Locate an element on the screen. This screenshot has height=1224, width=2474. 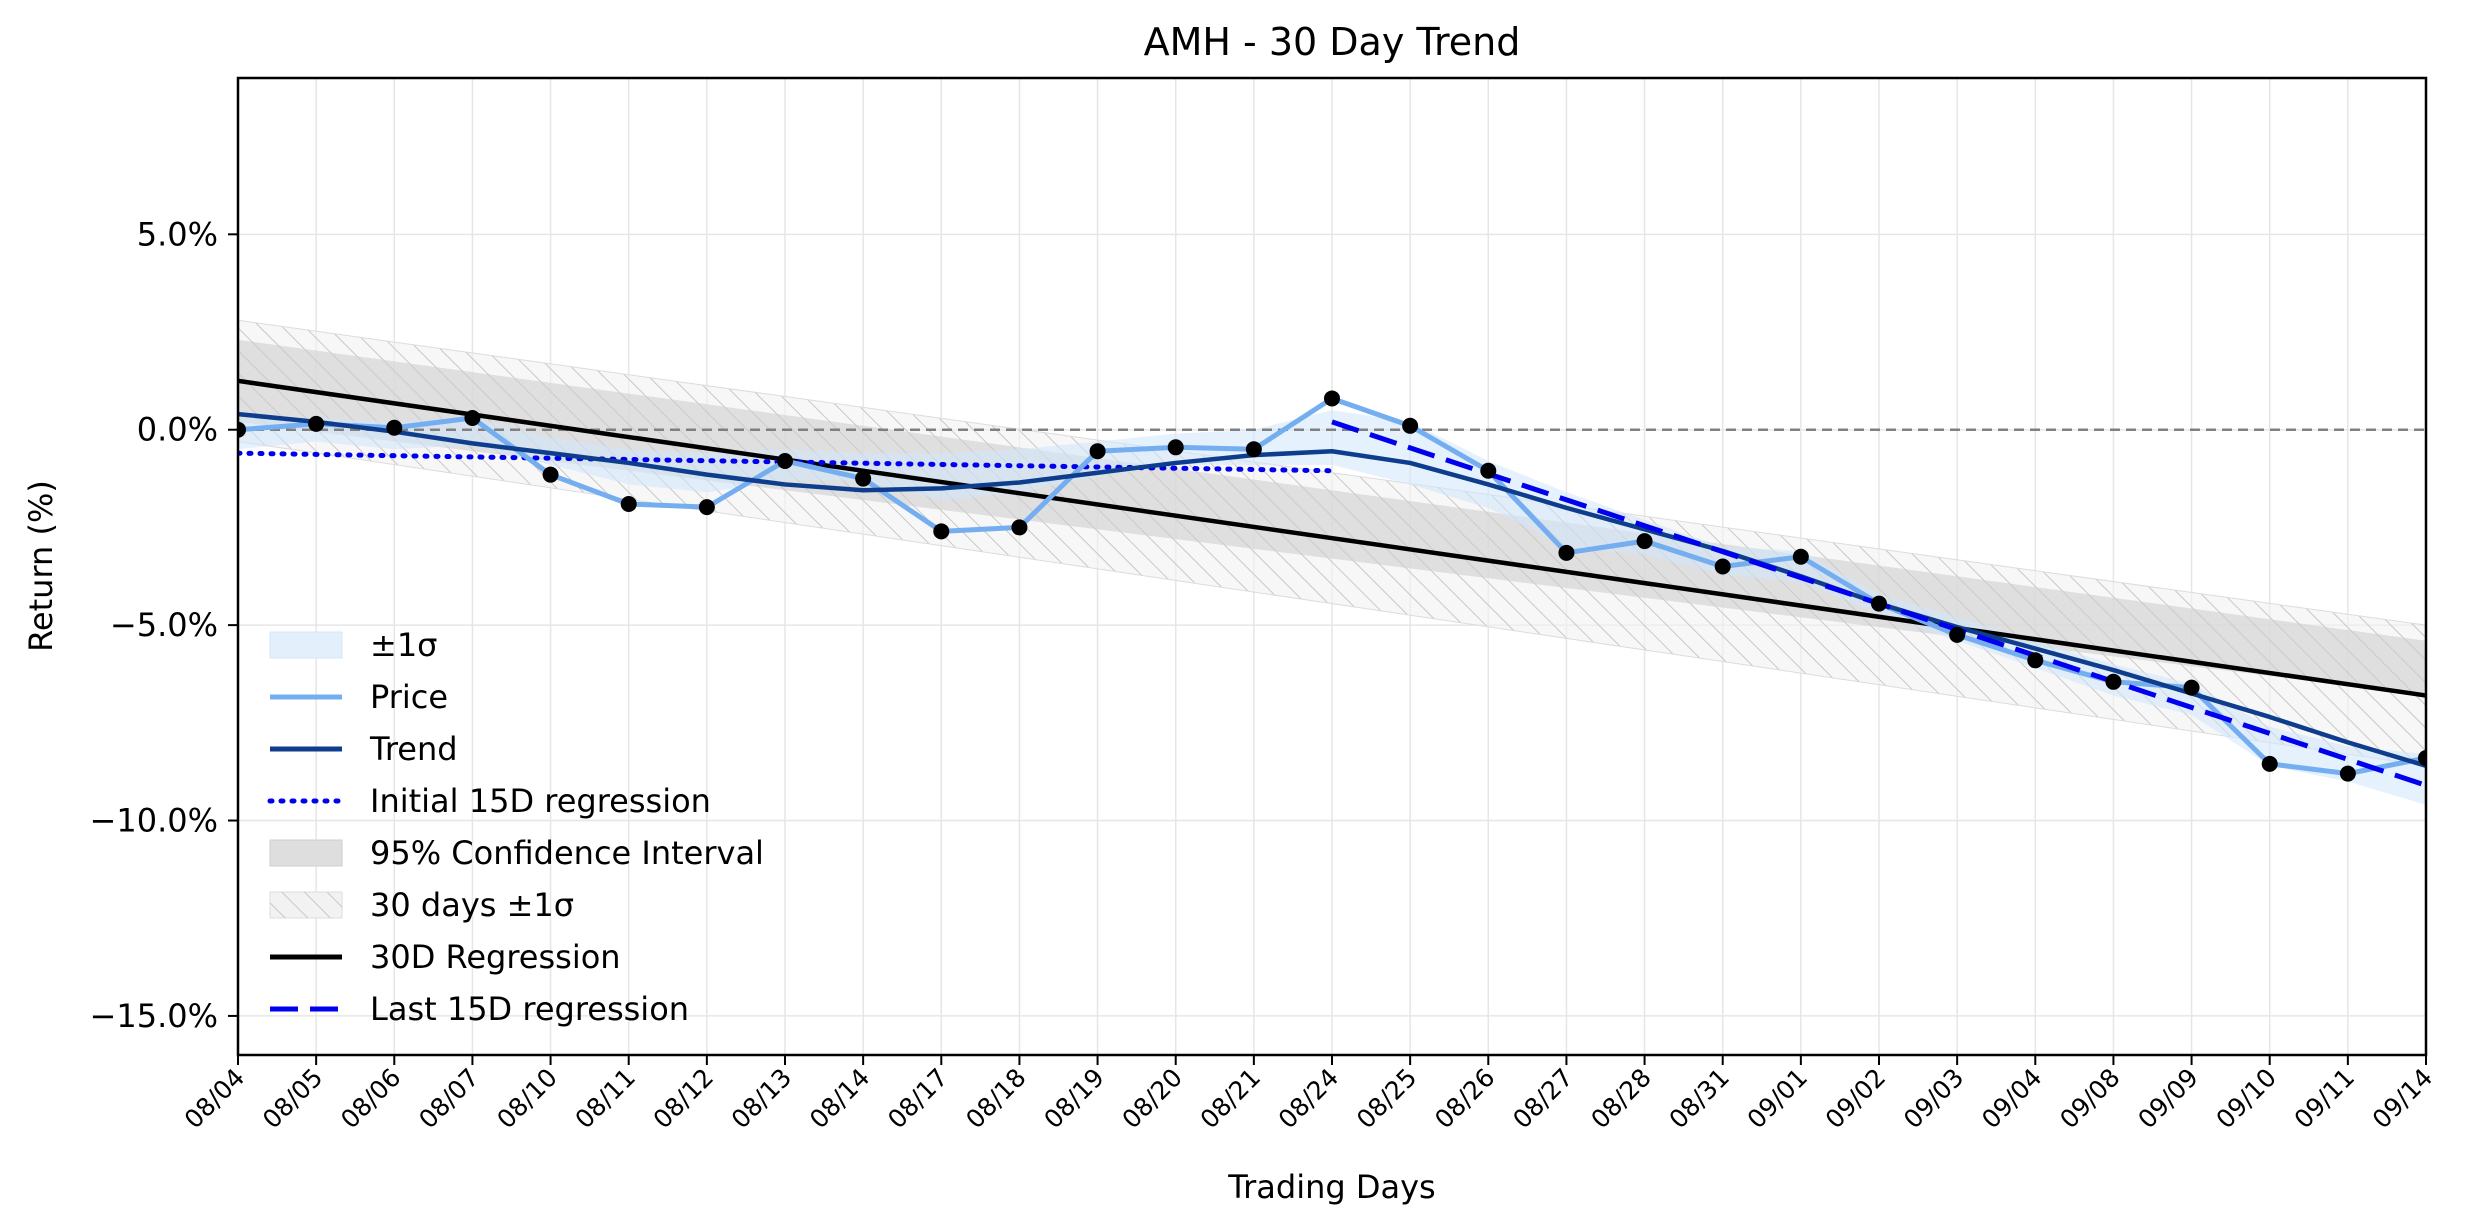
x-tick-label: 08/17 is located at coordinates (917, 1098).